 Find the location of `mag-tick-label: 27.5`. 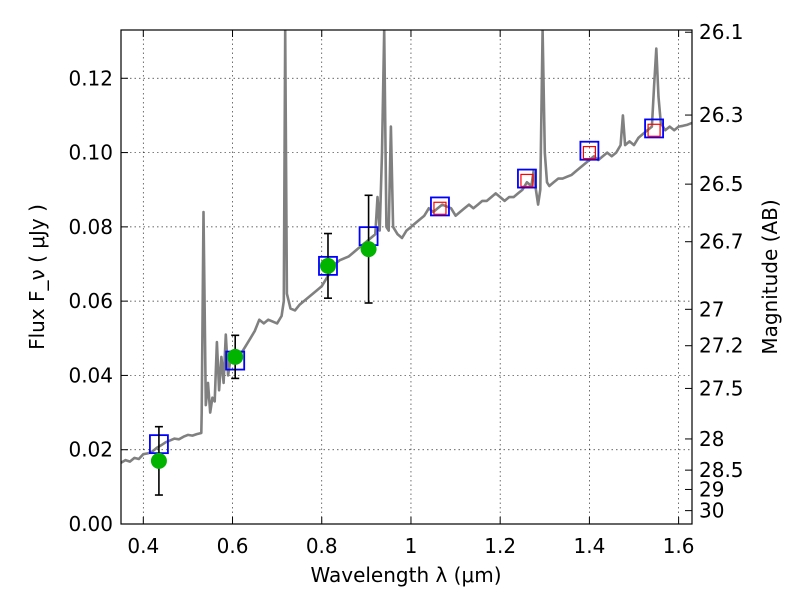

mag-tick-label: 27.5 is located at coordinates (721, 388).